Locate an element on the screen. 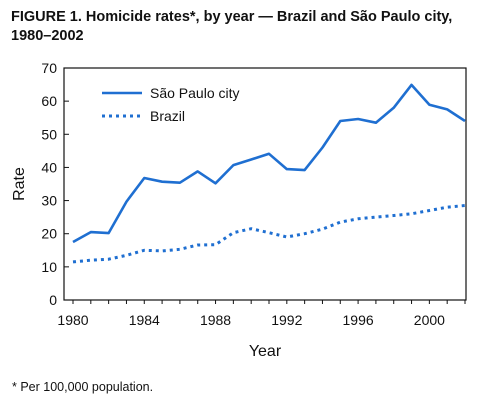 The height and width of the screenshot is (406, 478). y-tick-label: 20 is located at coordinates (49, 234).